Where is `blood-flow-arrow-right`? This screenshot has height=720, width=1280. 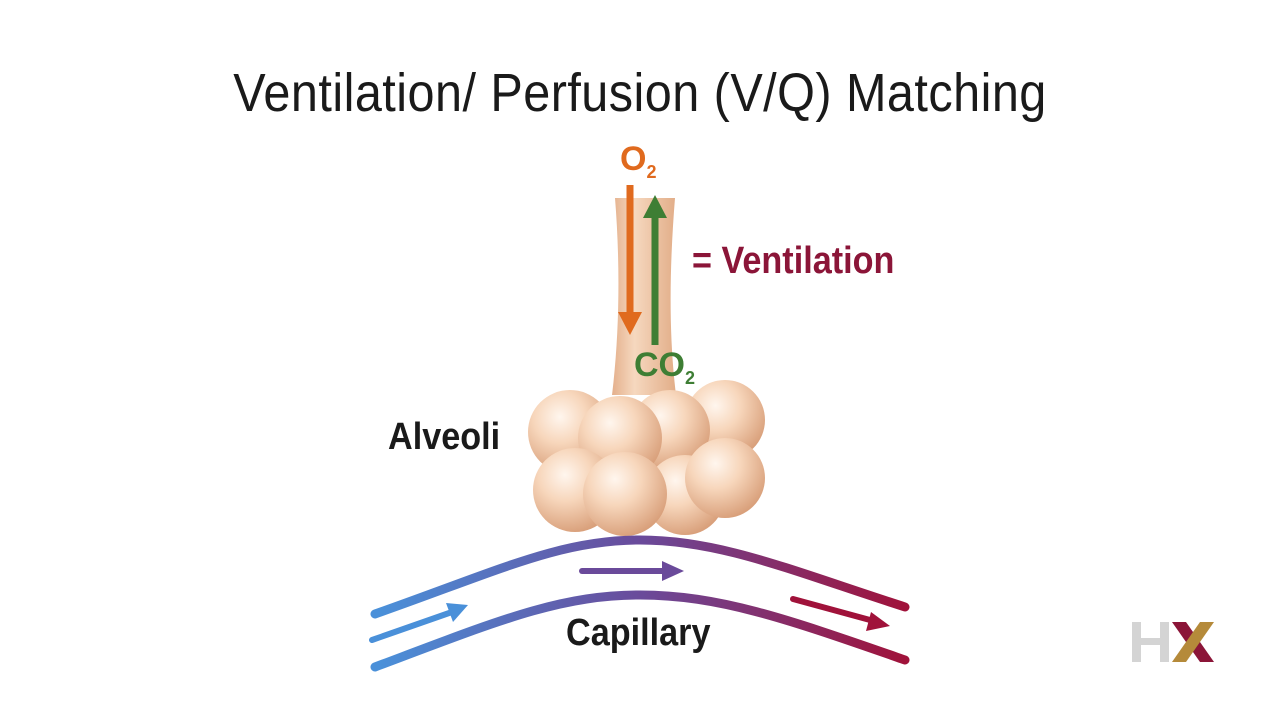
blood-flow-arrow-right is located at coordinates (840, 613).